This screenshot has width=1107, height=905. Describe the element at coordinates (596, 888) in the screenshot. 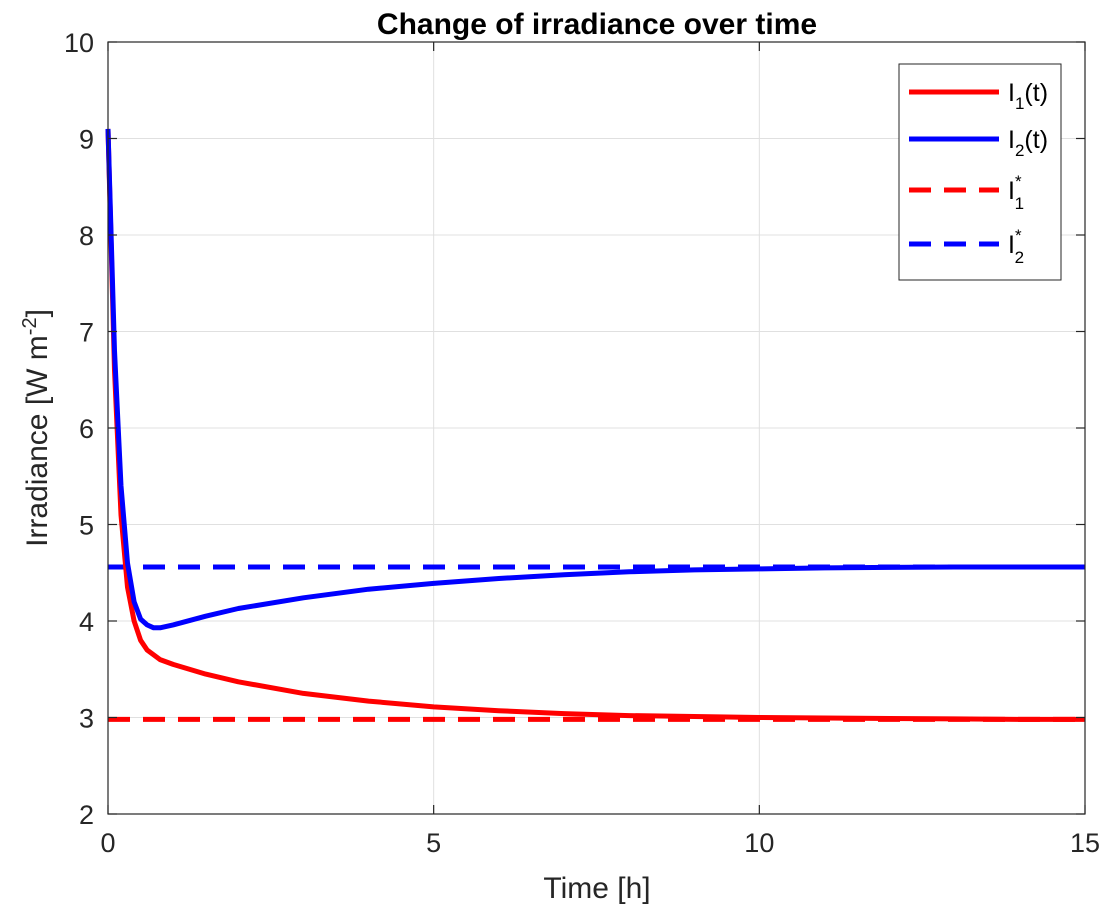

I see `x-axis-label: Time [h]` at that location.